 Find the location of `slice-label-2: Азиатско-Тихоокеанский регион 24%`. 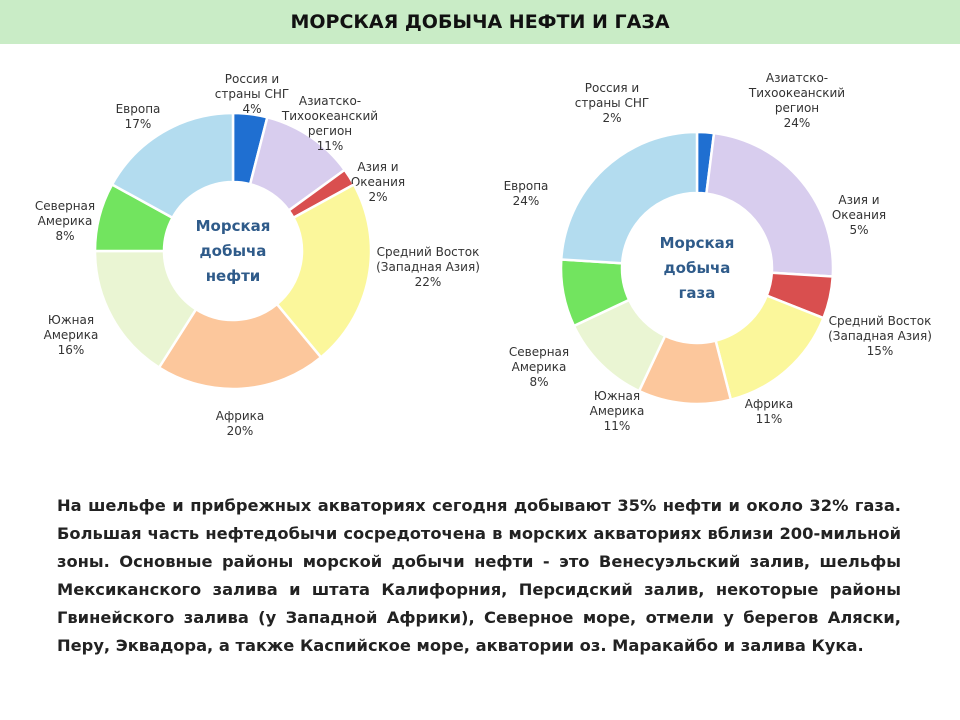

slice-label-2: Азиатско-Тихоокеанский регион 24% is located at coordinates (796, 100).